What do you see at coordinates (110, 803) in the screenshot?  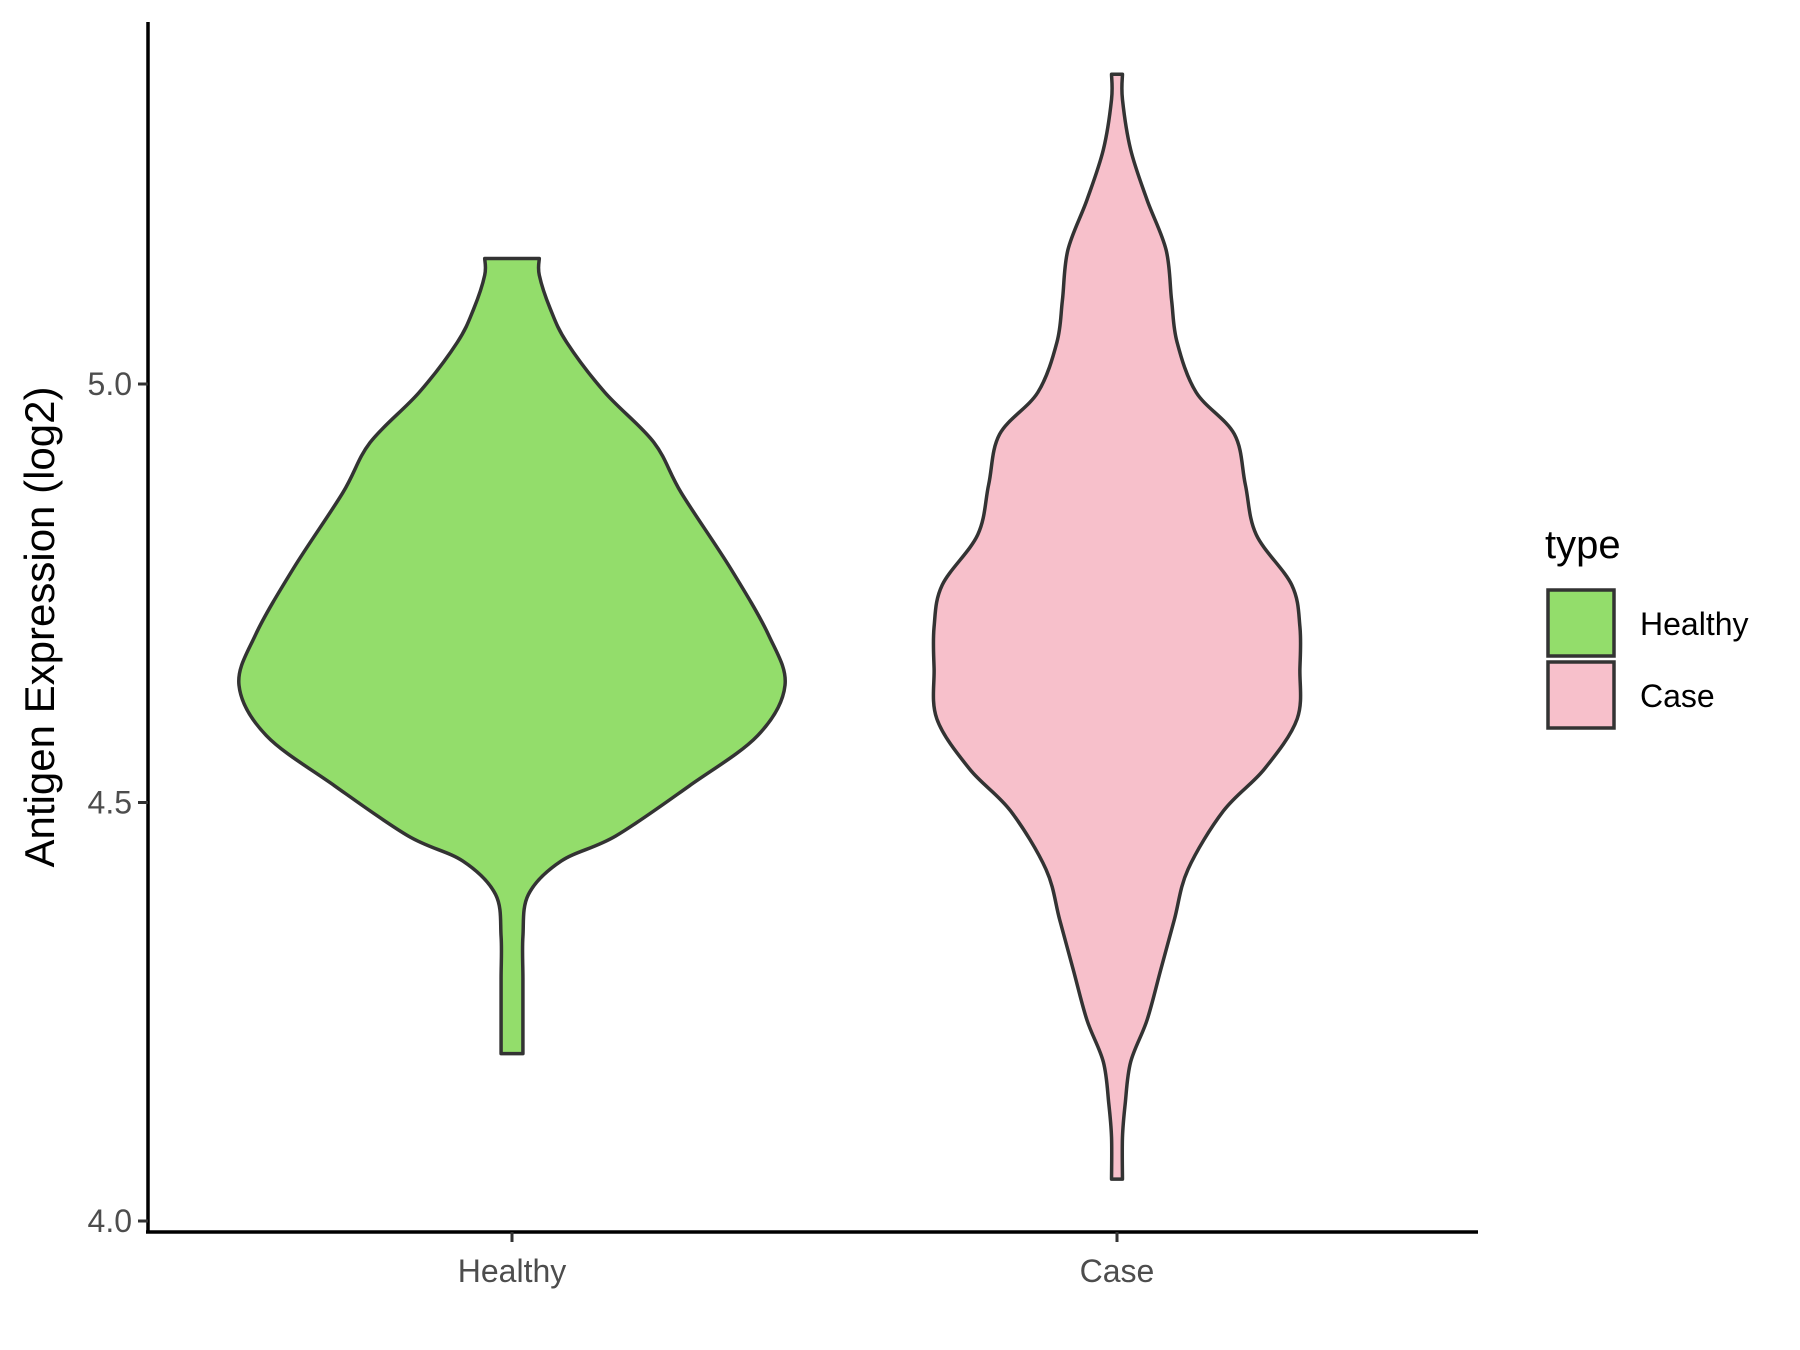 I see `y-tick-label: 4.5` at bounding box center [110, 803].